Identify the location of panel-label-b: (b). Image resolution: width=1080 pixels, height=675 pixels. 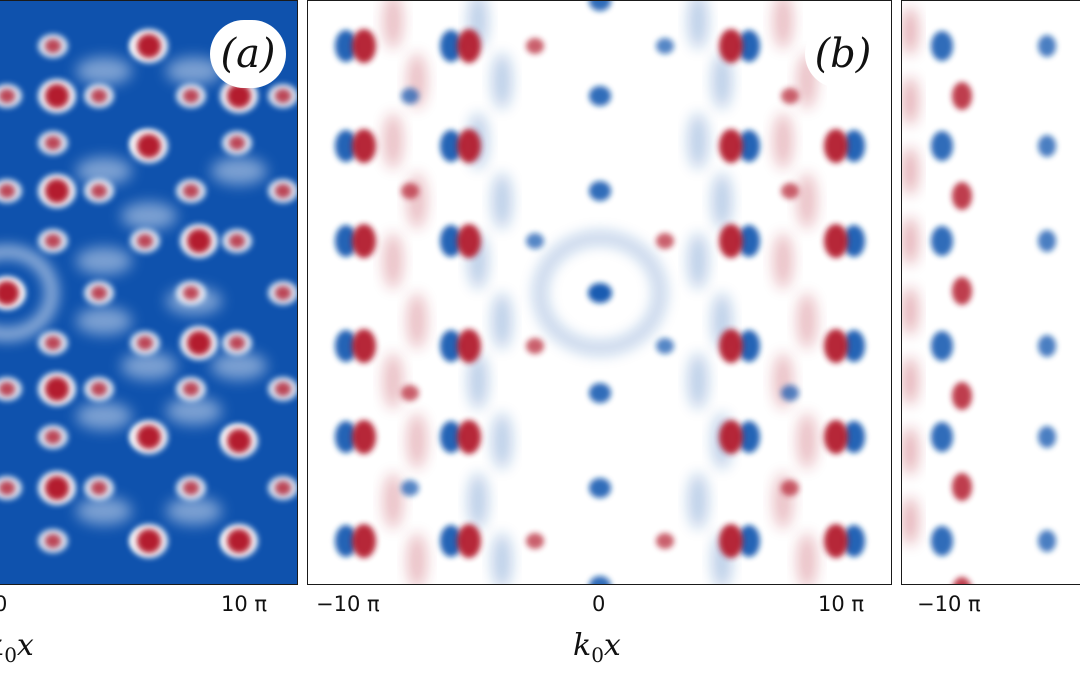
(843, 54).